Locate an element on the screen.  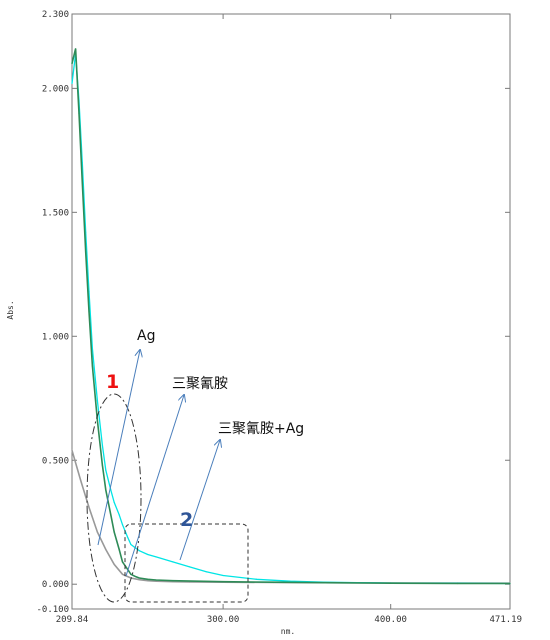
x-tick-label: 400.00 is located at coordinates (390, 620).